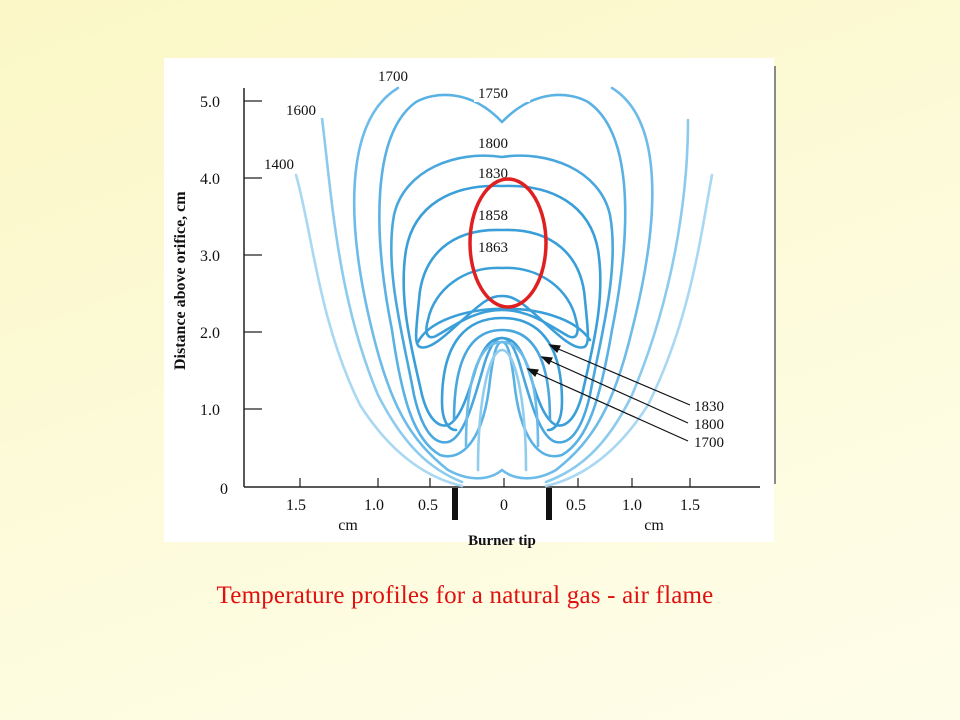 Image resolution: width=960 pixels, height=720 pixels. I want to click on x-unit-right: cm, so click(654, 525).